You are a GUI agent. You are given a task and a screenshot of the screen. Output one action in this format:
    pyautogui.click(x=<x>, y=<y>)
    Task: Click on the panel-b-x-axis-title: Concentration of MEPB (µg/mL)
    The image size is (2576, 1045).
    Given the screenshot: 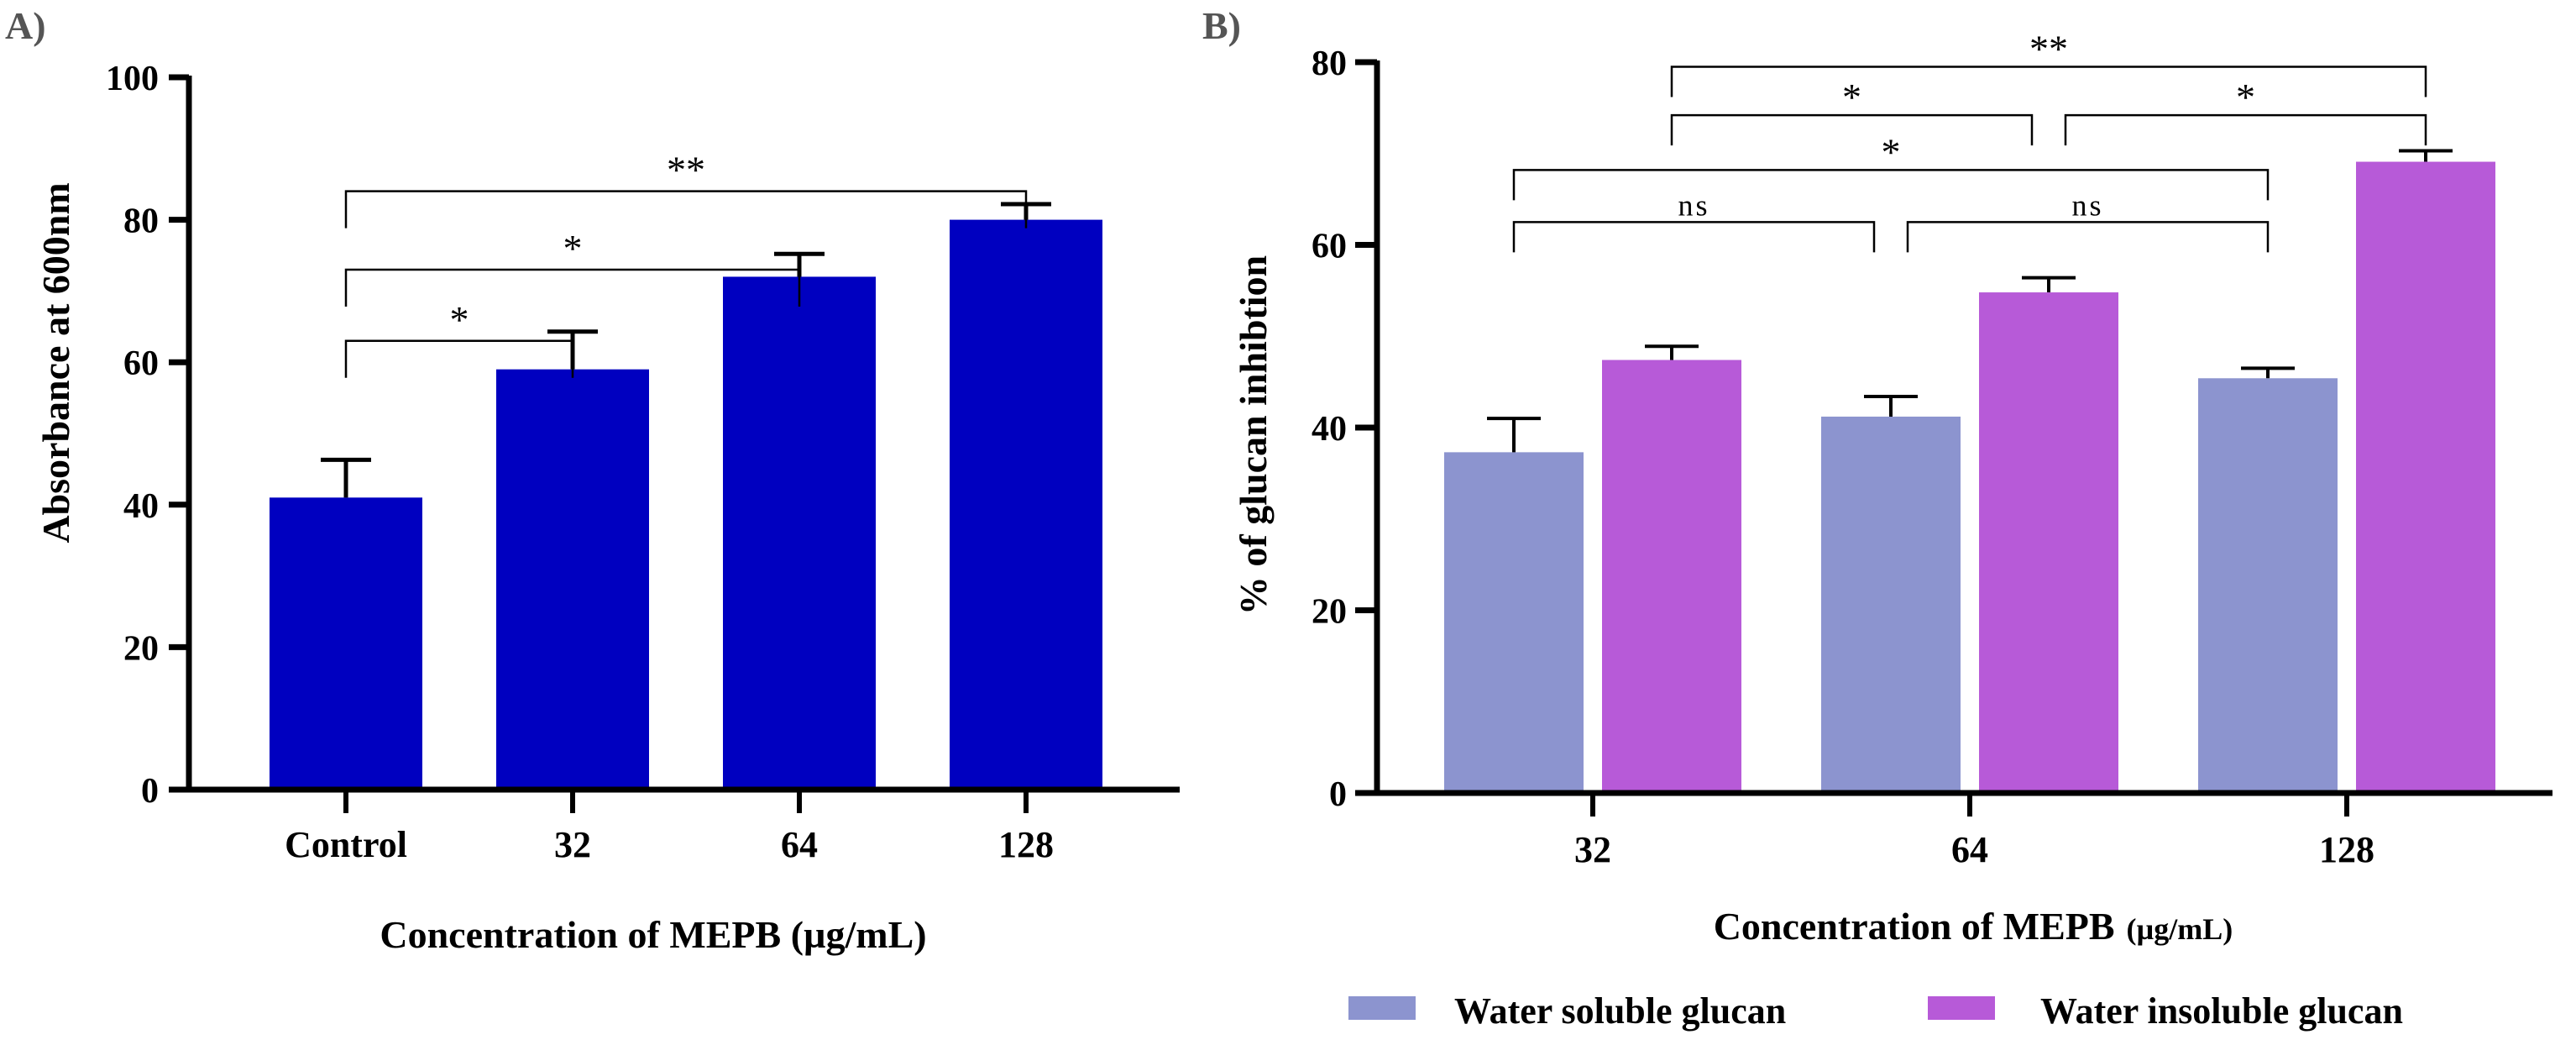 What is the action you would take?
    pyautogui.click(x=1973, y=926)
    